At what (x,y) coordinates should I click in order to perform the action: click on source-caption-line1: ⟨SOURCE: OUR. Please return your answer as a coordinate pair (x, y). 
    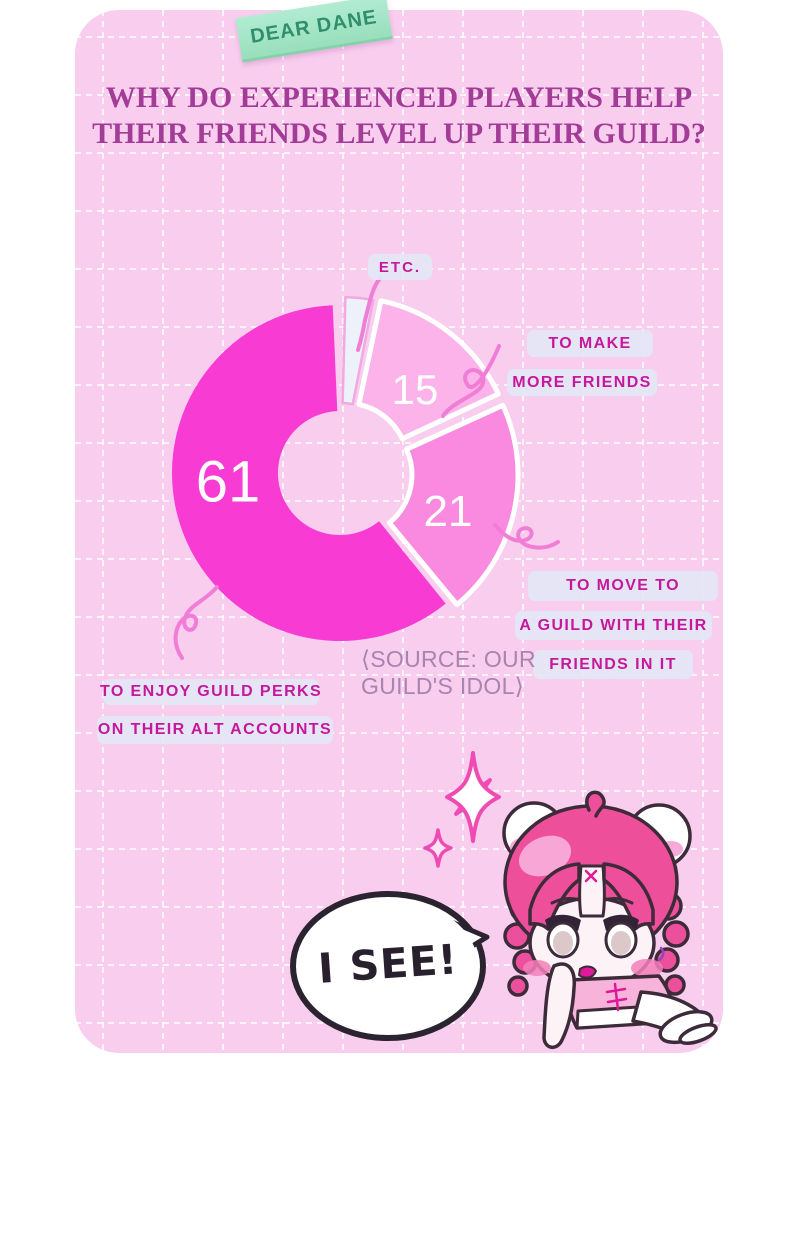
    Looking at the image, I should click on (448, 659).